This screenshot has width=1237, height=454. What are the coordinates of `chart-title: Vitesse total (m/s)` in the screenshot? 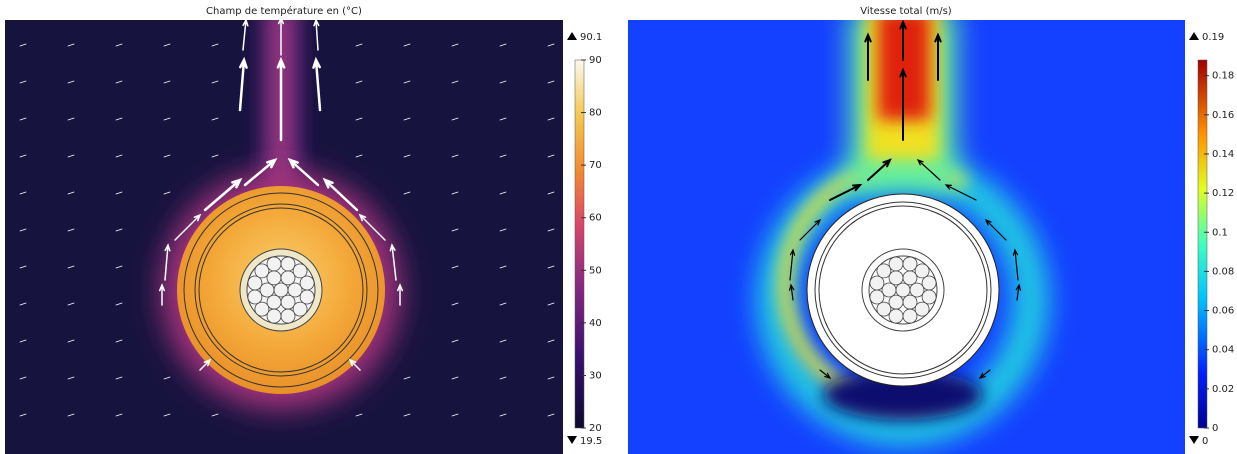 It's located at (905, 11).